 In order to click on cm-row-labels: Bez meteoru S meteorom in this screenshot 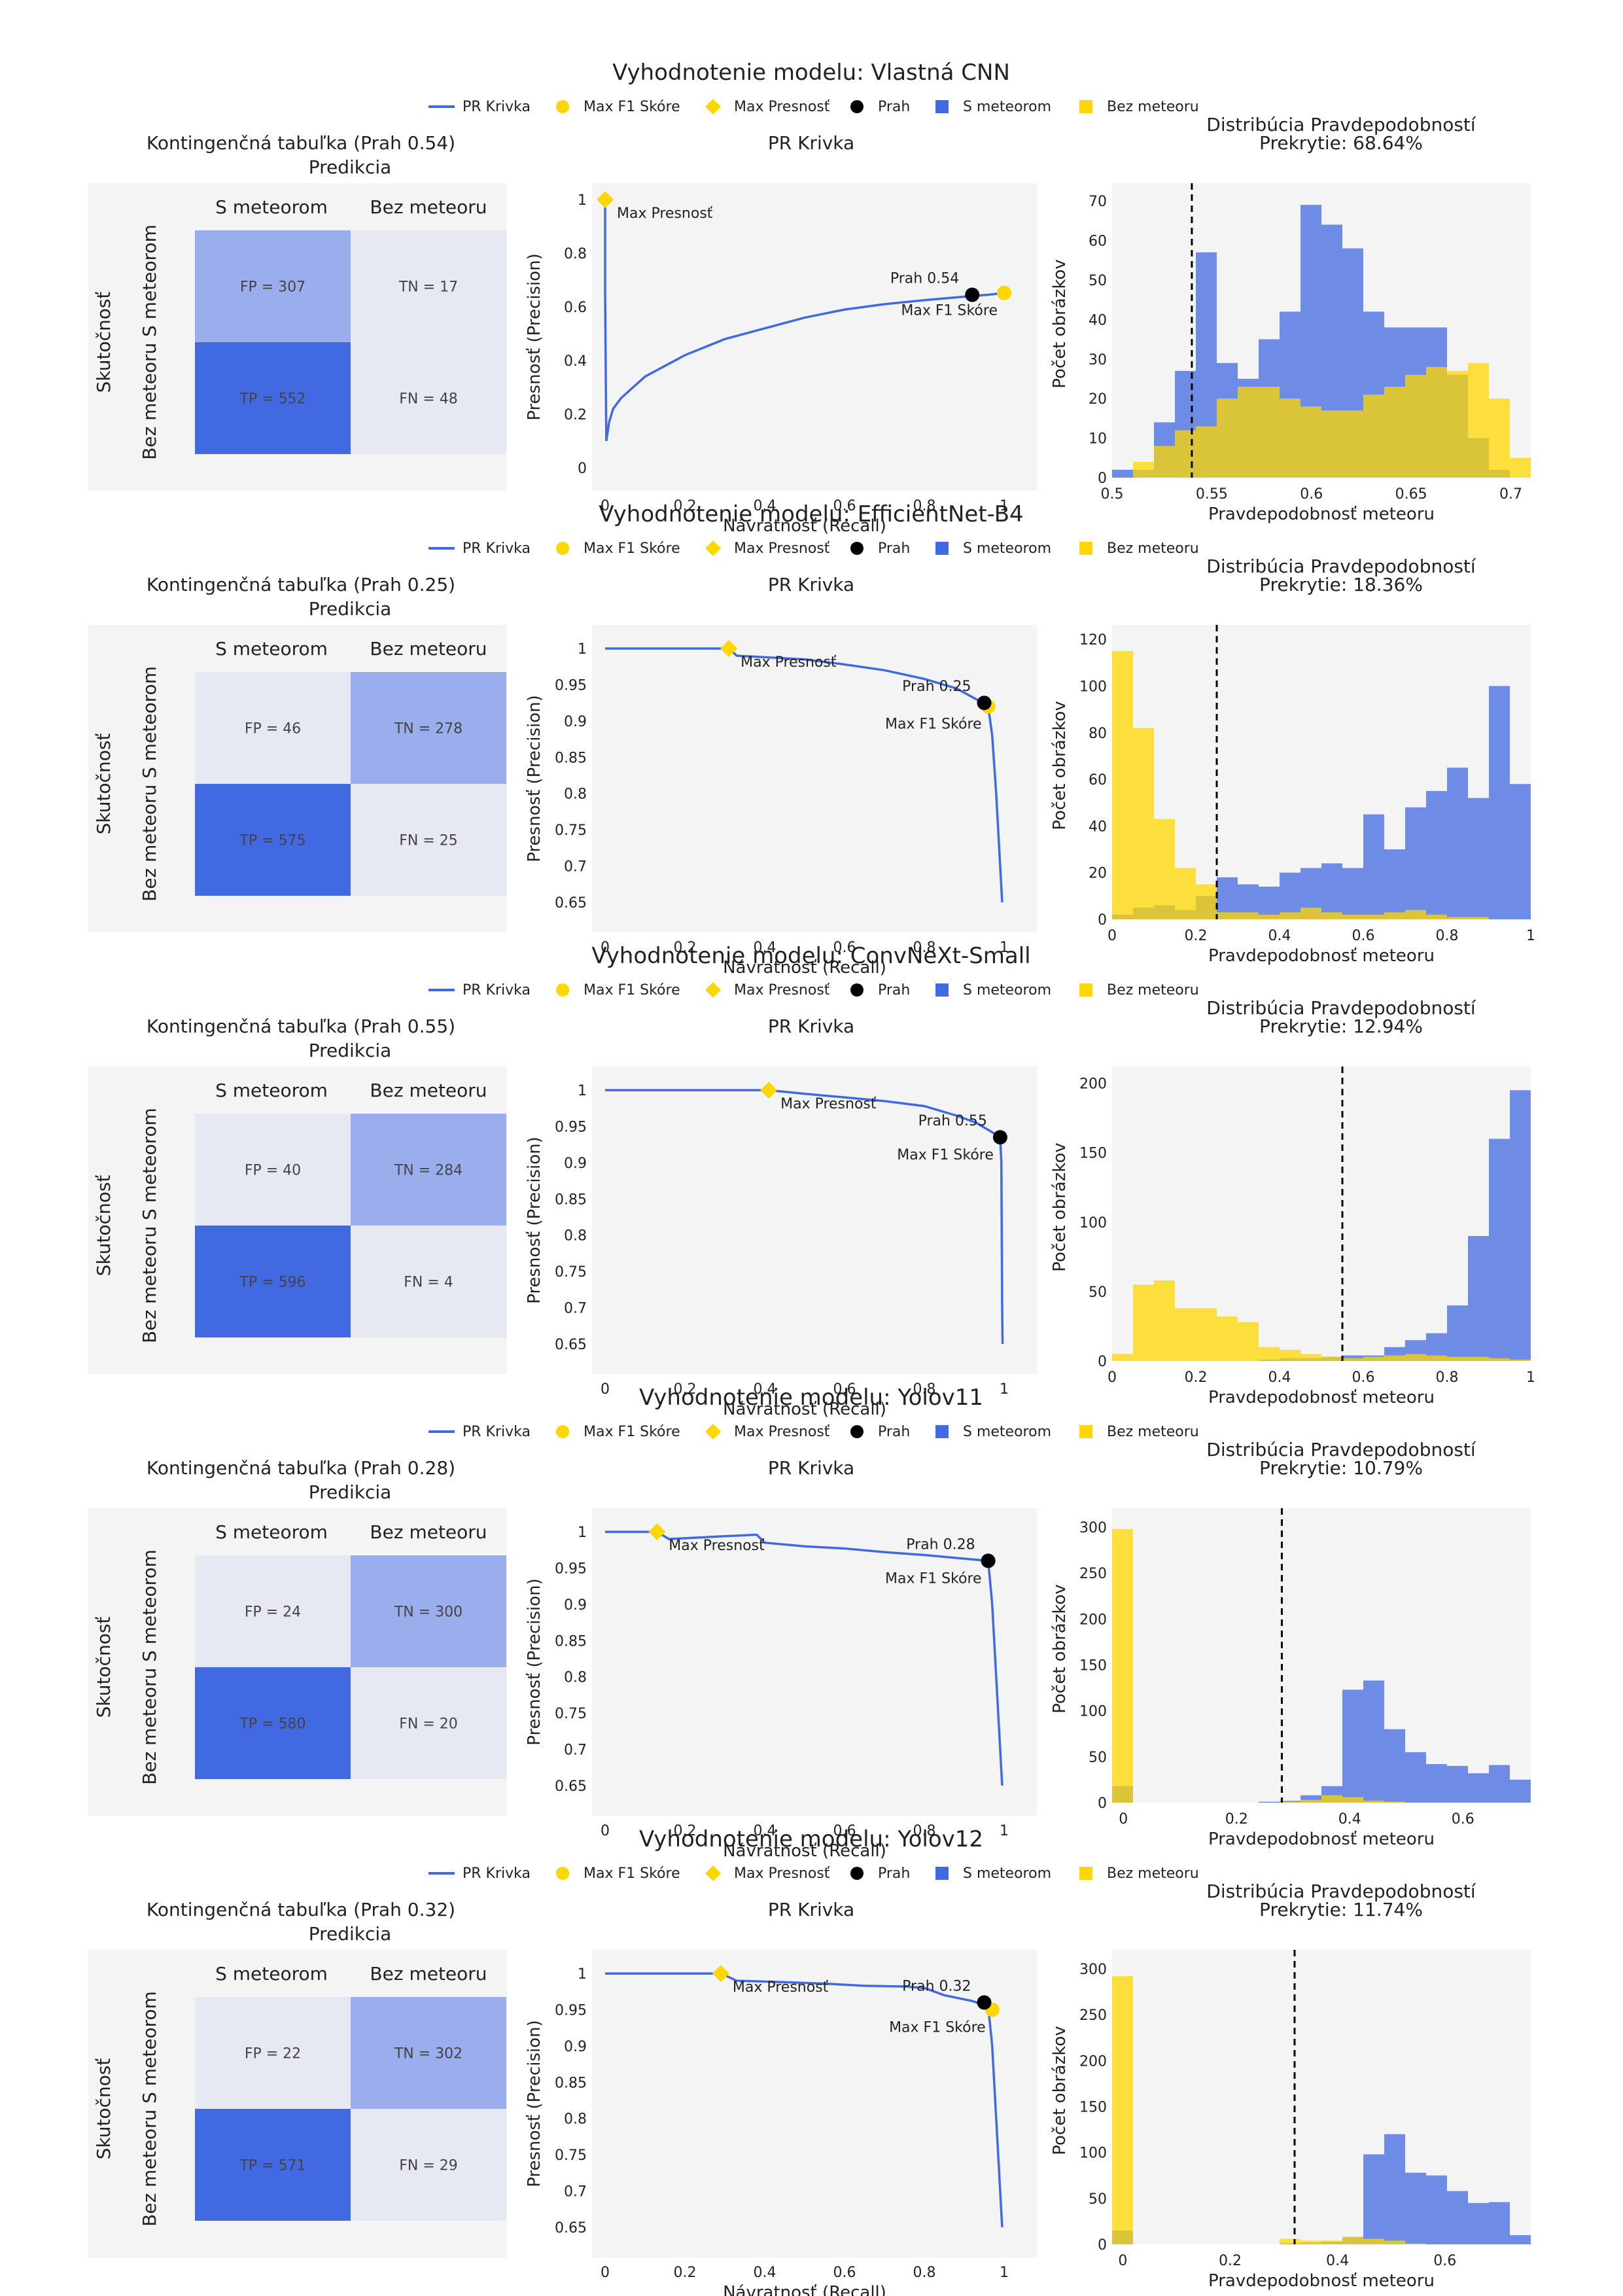, I will do `click(149, 342)`.